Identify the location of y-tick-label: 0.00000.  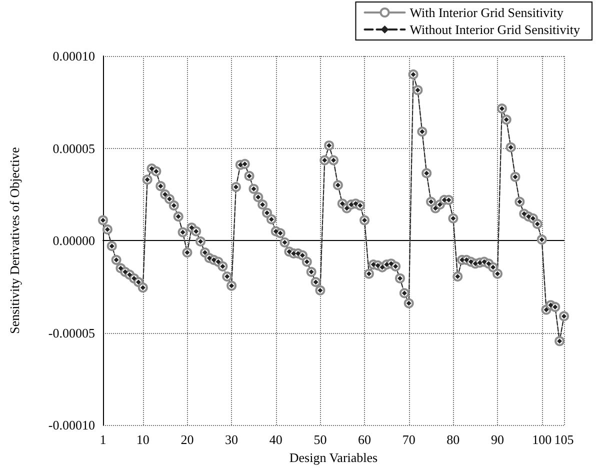
(73, 240).